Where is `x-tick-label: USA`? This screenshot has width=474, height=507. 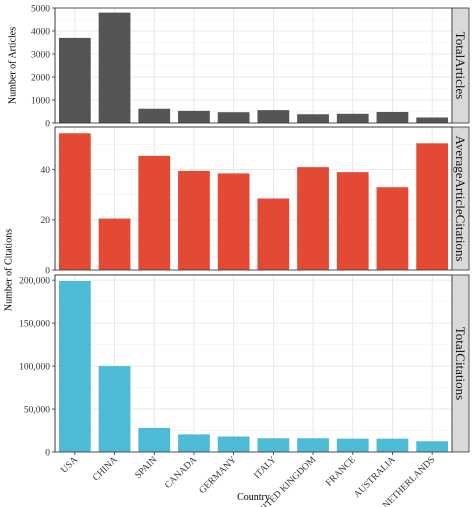
x-tick-label: USA is located at coordinates (69, 465).